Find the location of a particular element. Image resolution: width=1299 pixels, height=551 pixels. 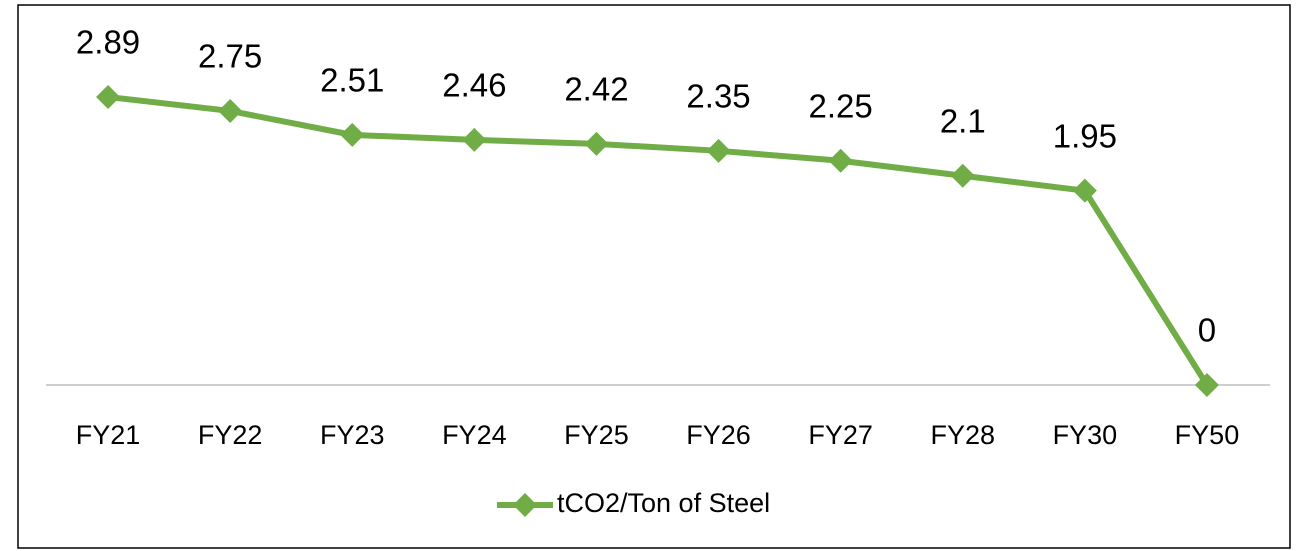

data-label: 0 is located at coordinates (1207, 330).